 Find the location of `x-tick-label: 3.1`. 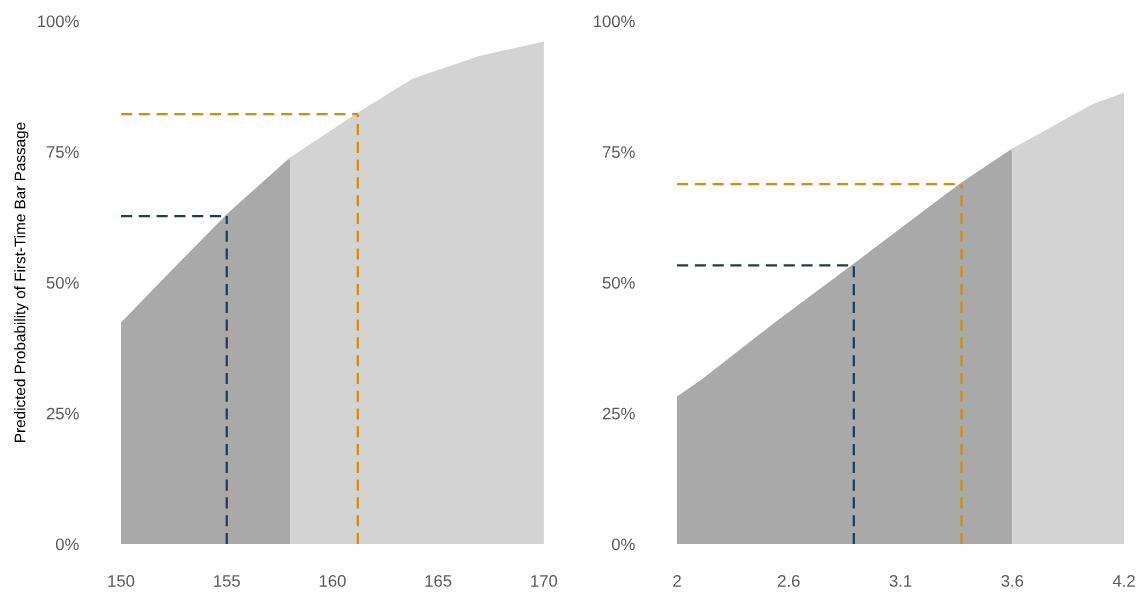

x-tick-label: 3.1 is located at coordinates (900, 581).